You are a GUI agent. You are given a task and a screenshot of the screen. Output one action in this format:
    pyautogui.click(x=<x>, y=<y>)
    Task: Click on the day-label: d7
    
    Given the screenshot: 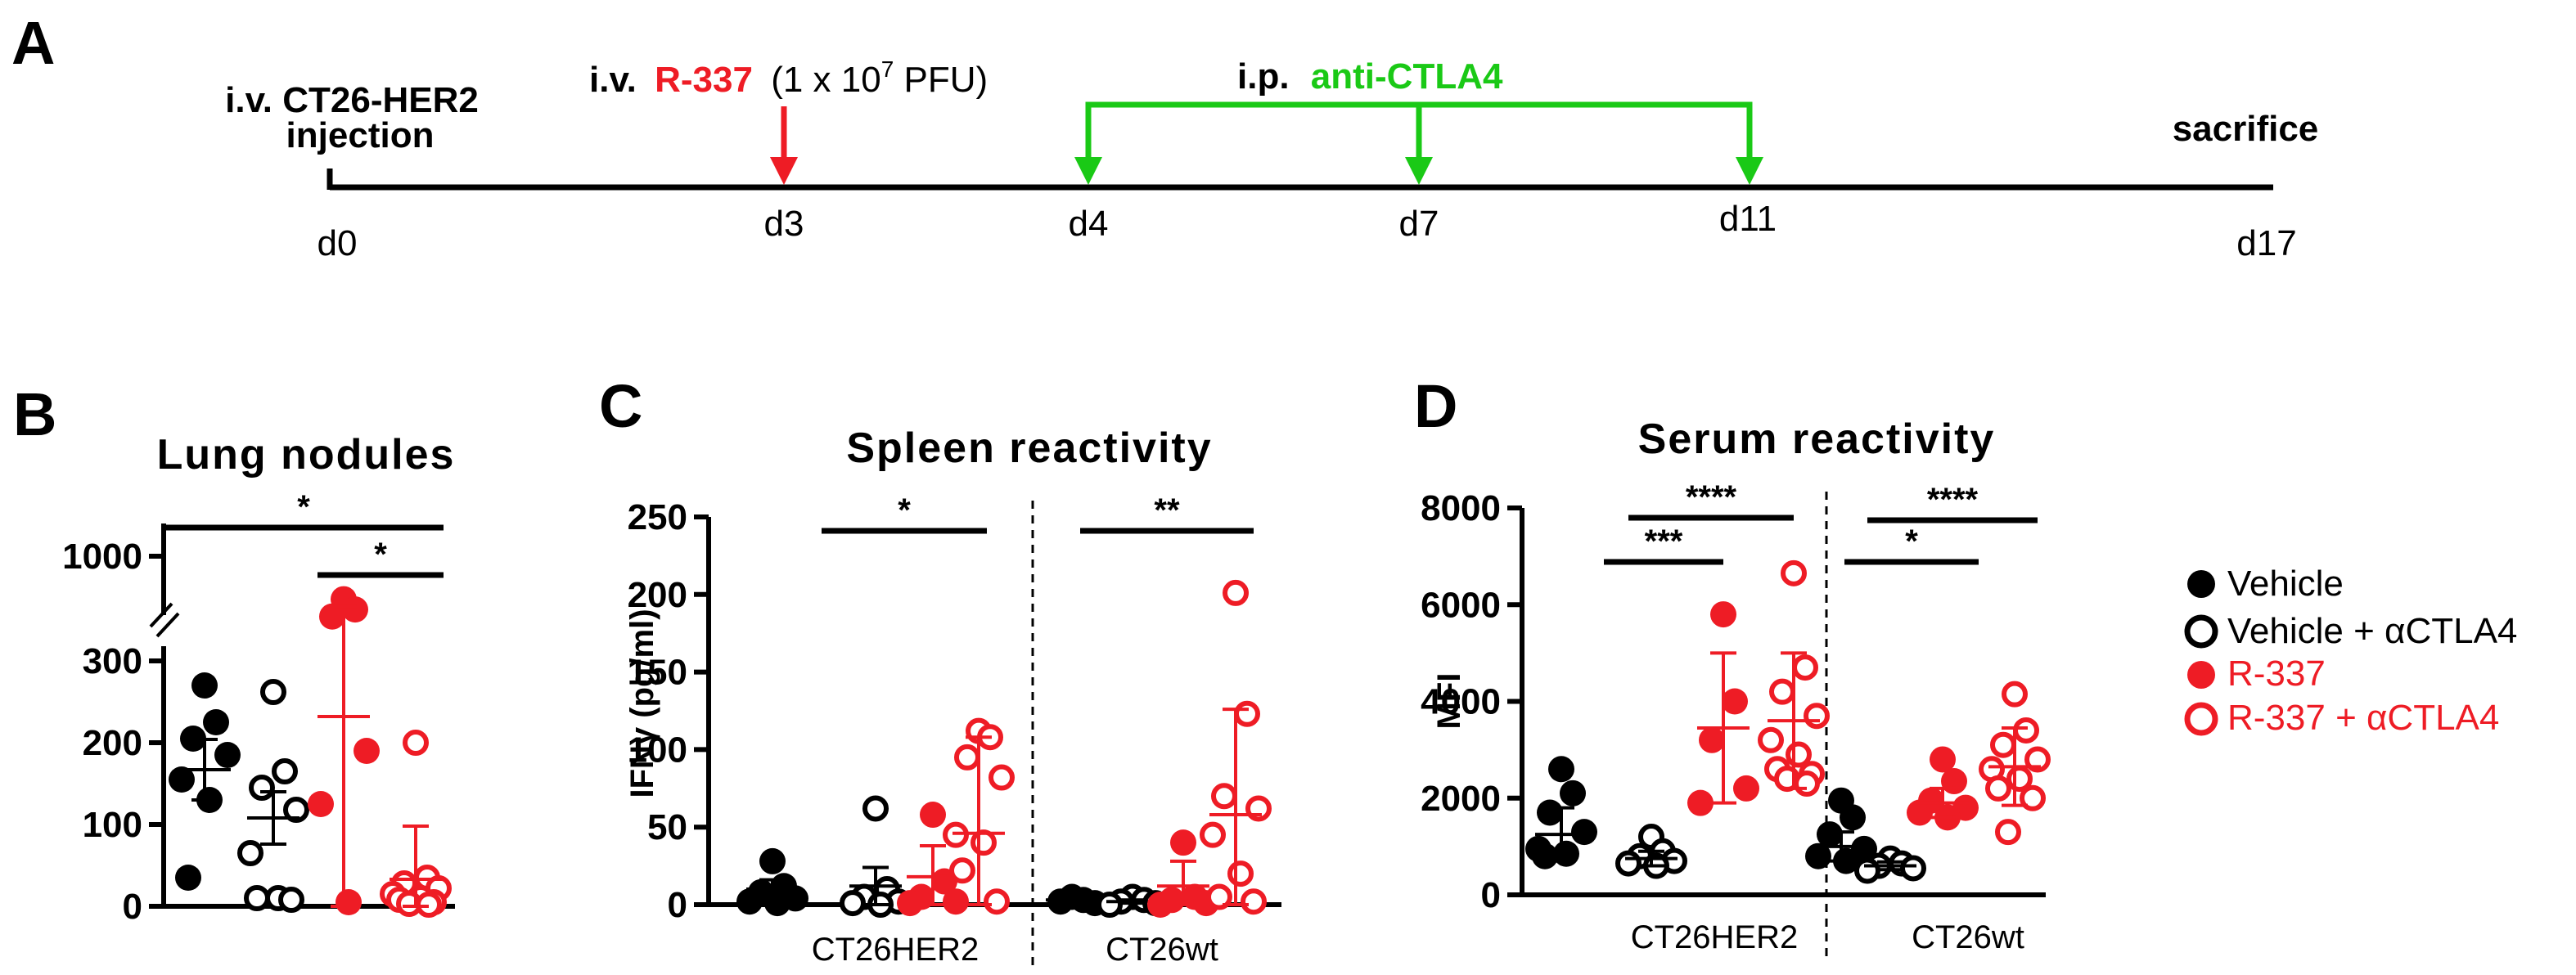 What is the action you would take?
    pyautogui.click(x=1419, y=224)
    